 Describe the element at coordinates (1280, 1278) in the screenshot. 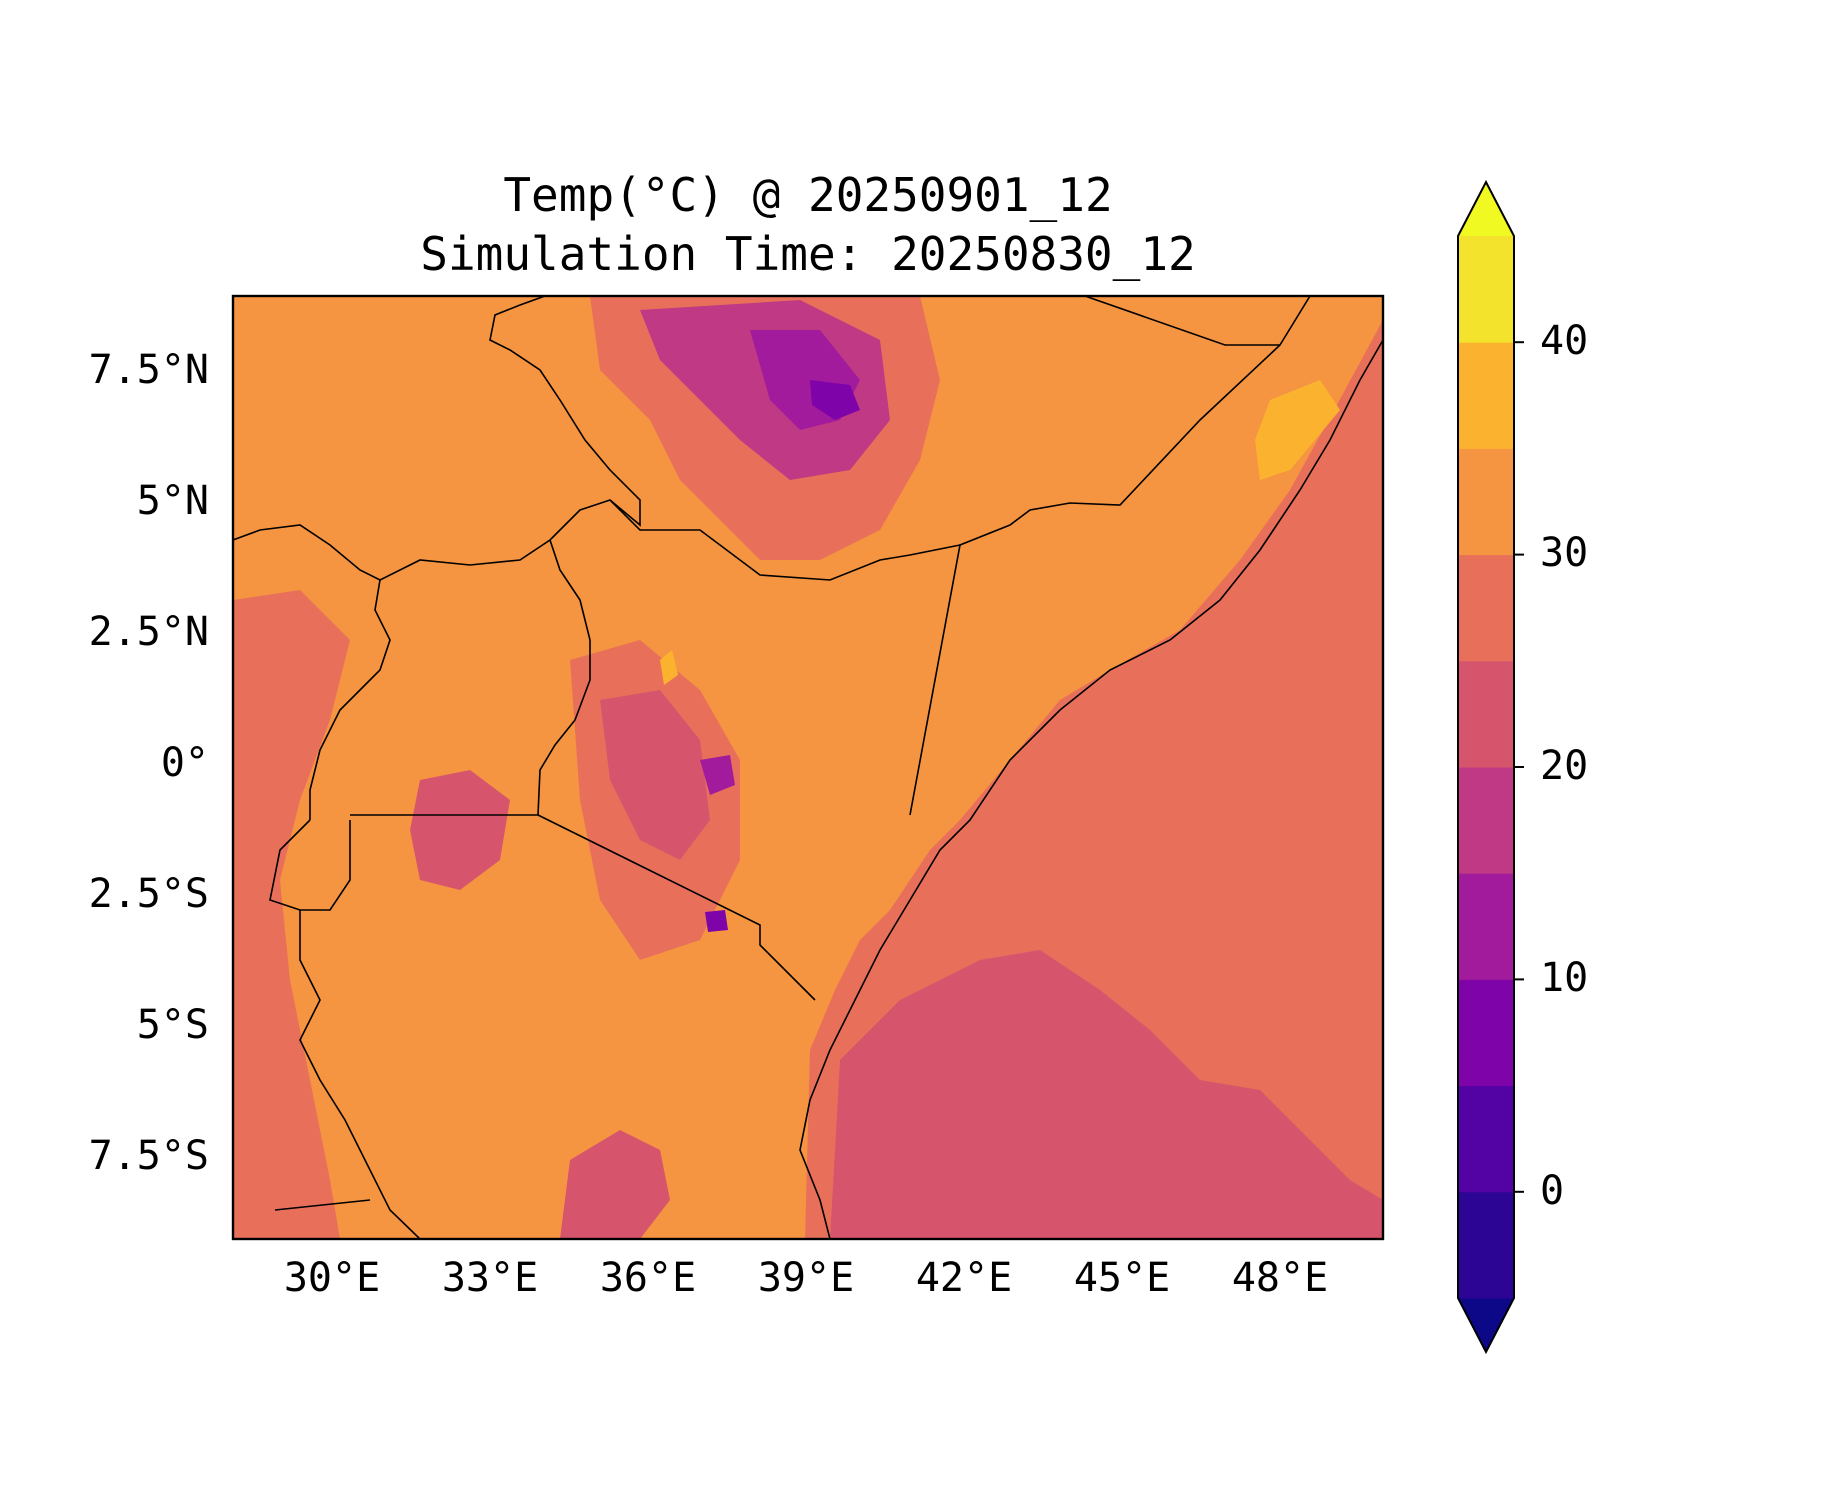

I see `x-tick-label: 48°E` at that location.